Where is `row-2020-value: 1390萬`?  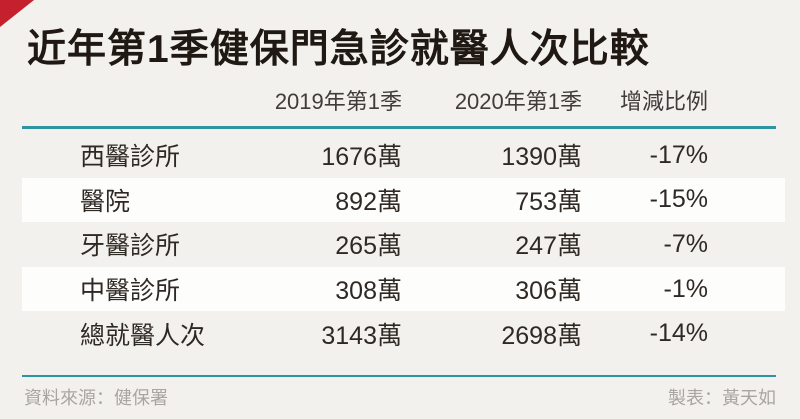
row-2020-value: 1390萬 is located at coordinates (541, 157).